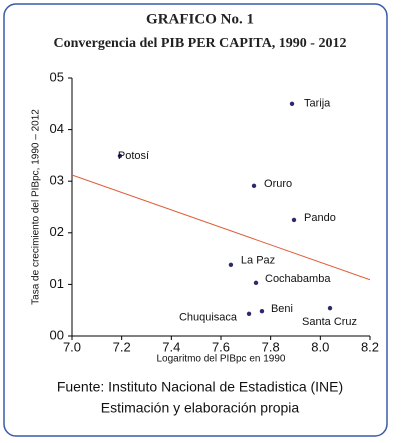 This screenshot has height=443, width=406. What do you see at coordinates (57, 283) in the screenshot?
I see `y-tick-label: 01` at bounding box center [57, 283].